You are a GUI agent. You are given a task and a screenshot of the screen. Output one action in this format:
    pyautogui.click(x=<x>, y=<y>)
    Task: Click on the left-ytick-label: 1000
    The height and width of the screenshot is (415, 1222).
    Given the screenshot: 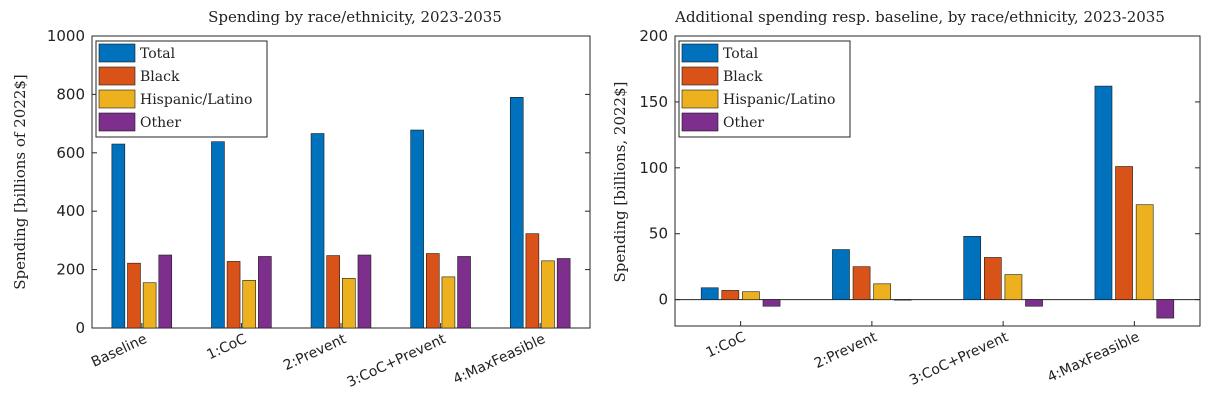 What is the action you would take?
    pyautogui.click(x=66, y=36)
    